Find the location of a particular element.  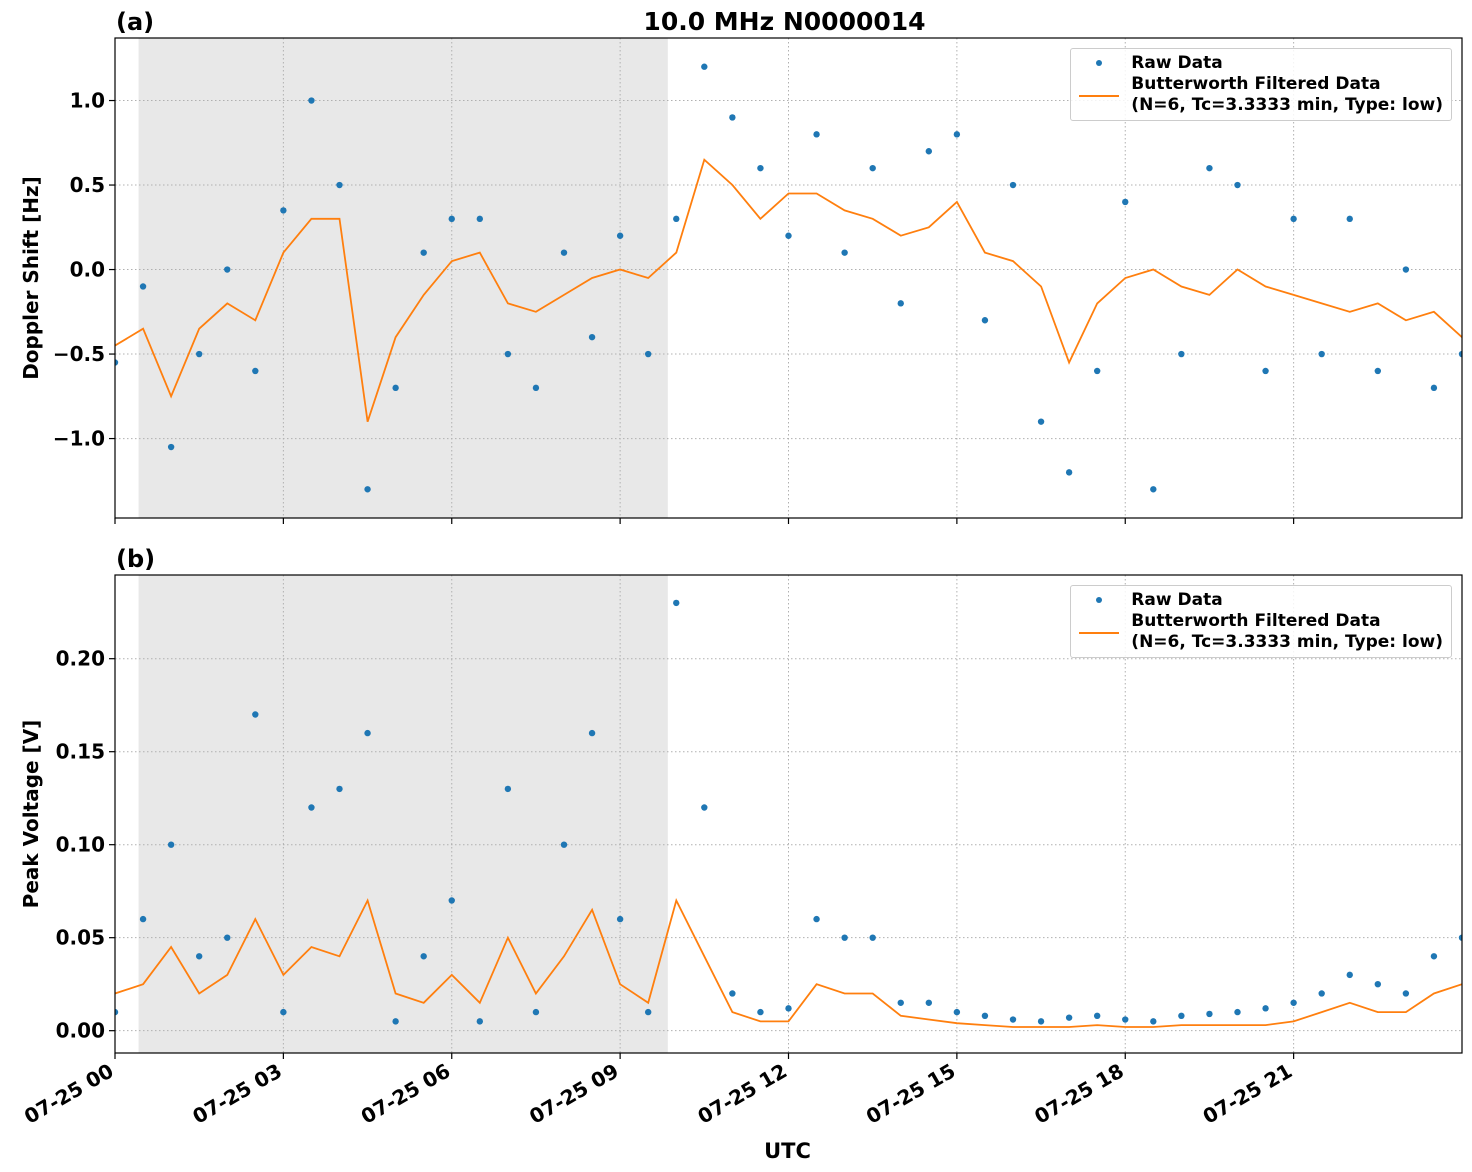

legend-swatch is located at coordinates (1099, 633).